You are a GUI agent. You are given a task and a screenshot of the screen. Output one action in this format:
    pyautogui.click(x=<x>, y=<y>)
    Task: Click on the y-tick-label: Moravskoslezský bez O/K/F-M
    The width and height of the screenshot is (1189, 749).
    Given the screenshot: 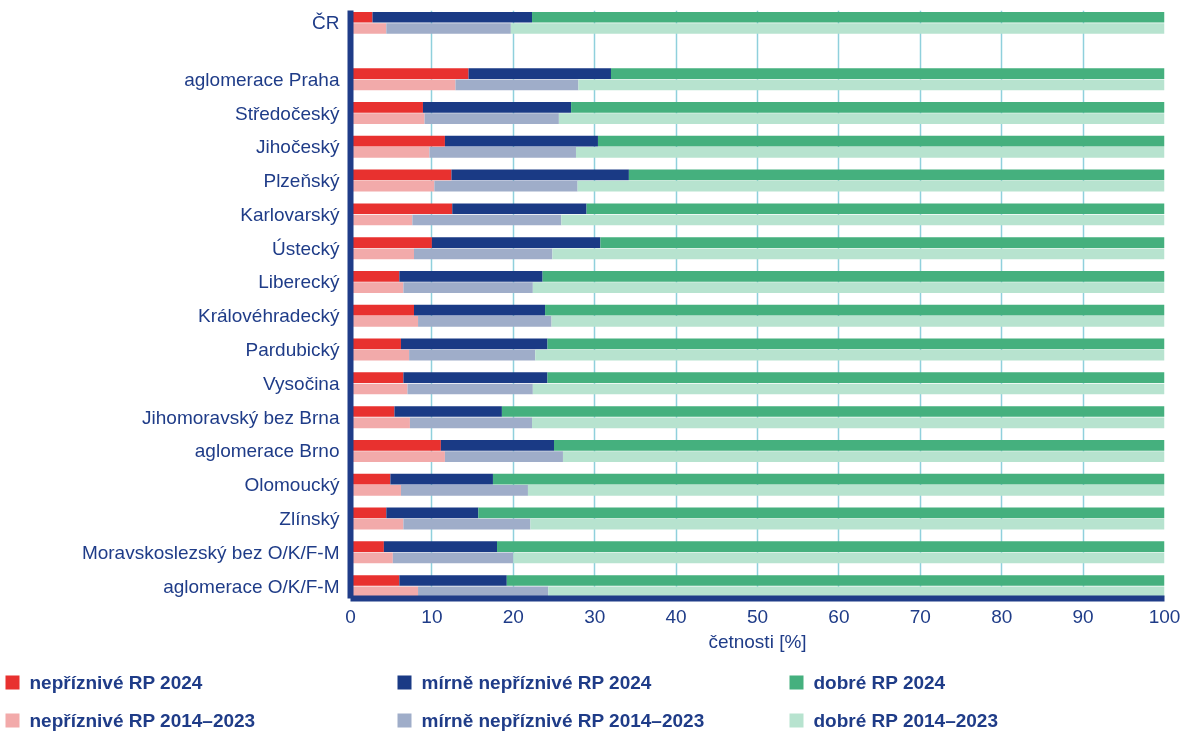 What is the action you would take?
    pyautogui.click(x=210, y=552)
    